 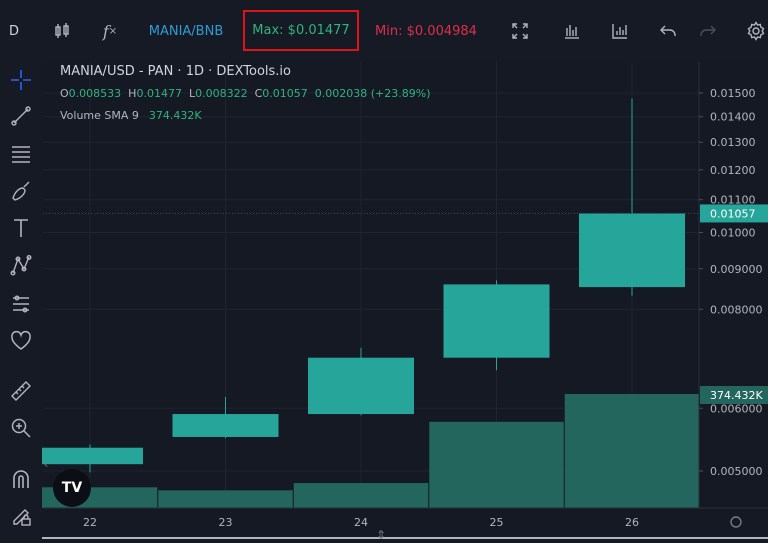 I want to click on close-key: C, so click(x=258, y=93).